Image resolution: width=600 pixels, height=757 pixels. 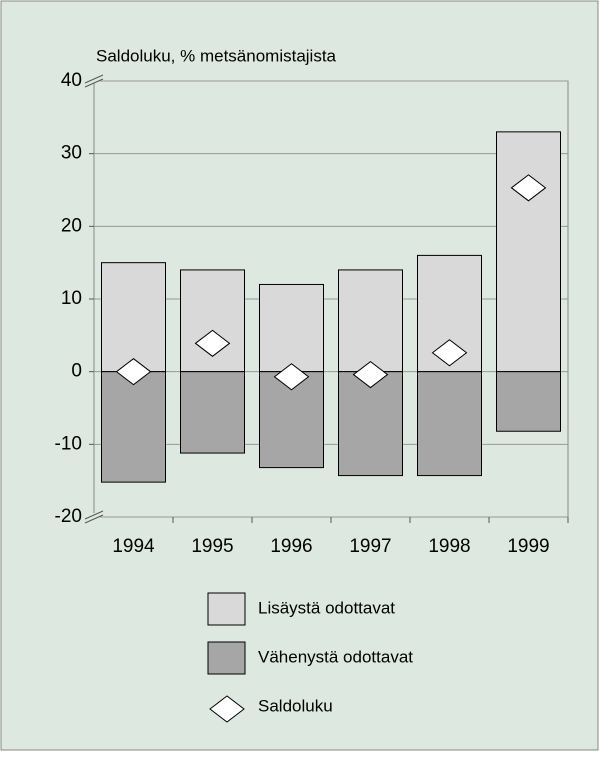 I want to click on y-tick-label: 20, so click(x=71, y=225).